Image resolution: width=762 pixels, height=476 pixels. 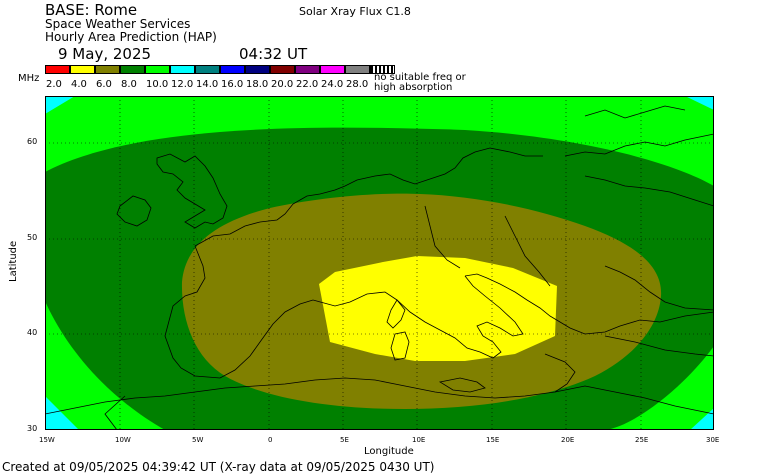 I want to click on lon-tick-5e: 5E, so click(x=344, y=440).